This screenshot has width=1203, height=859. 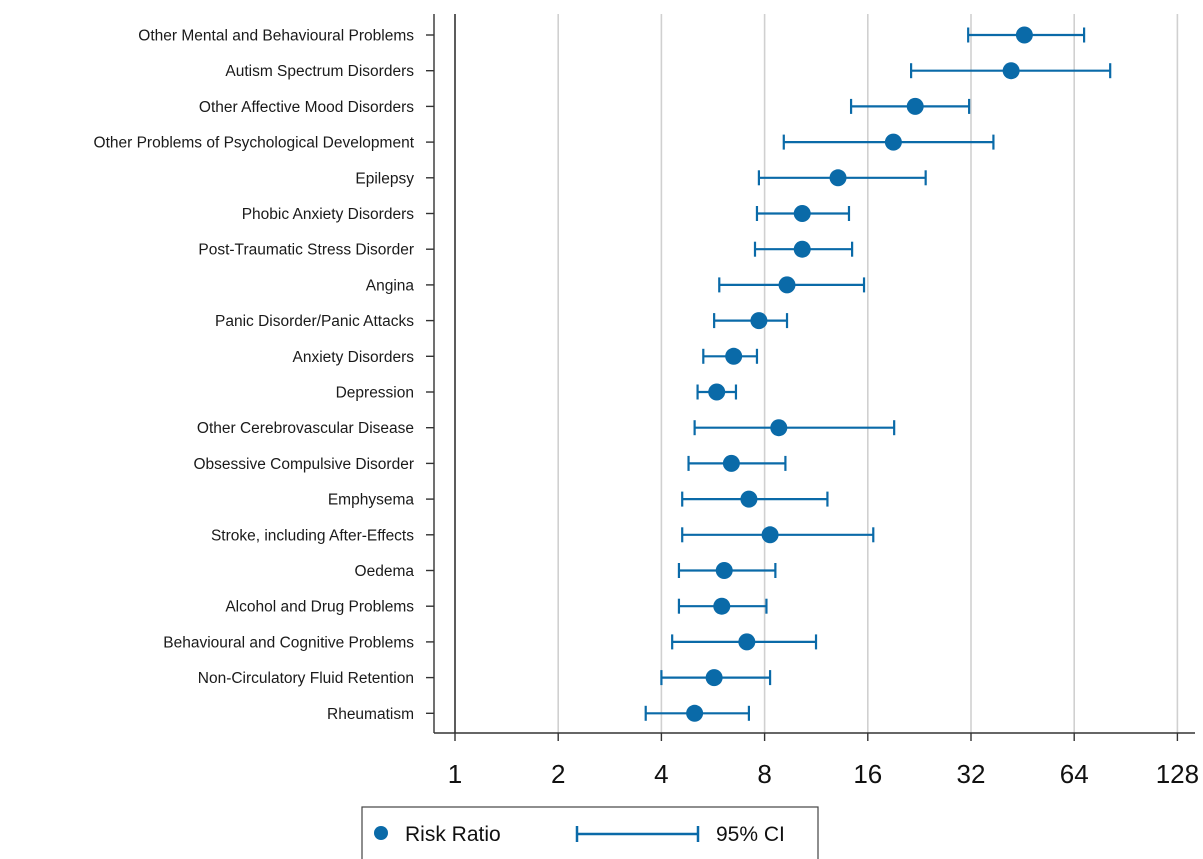 What do you see at coordinates (867, 774) in the screenshot?
I see `x-tick-label: 16` at bounding box center [867, 774].